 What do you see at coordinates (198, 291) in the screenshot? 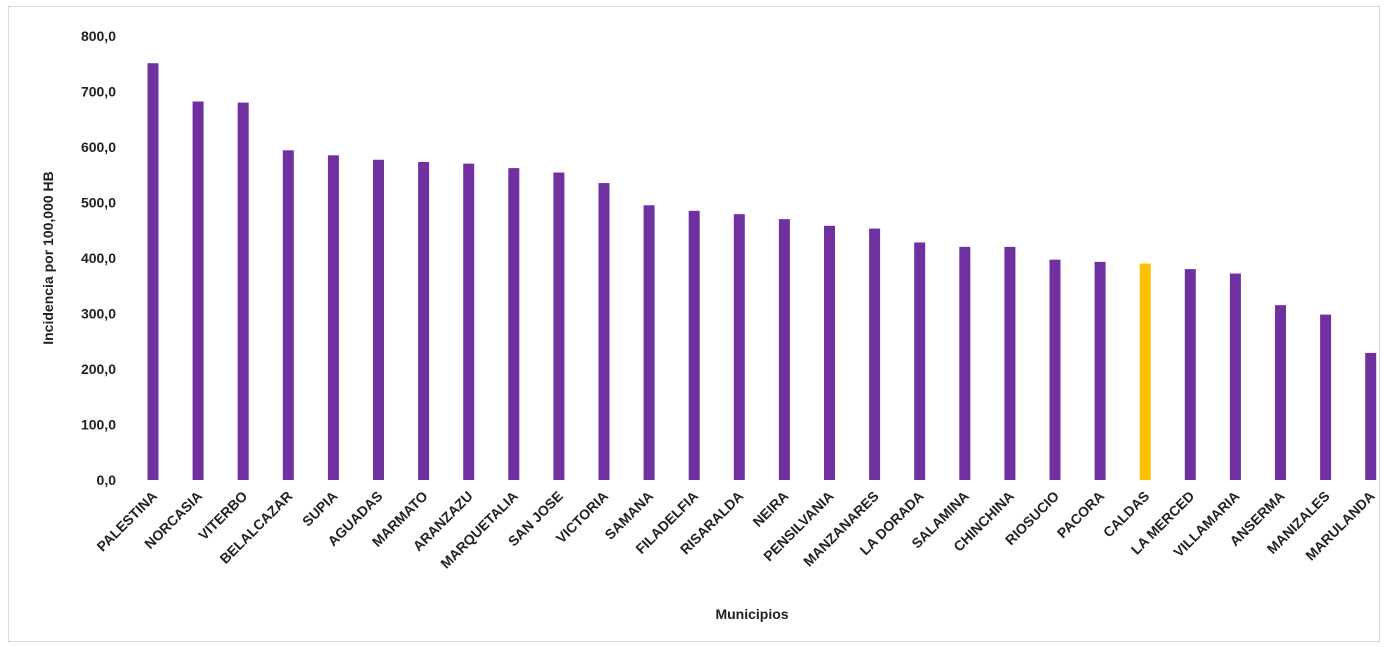
I see `bar-norcasia` at bounding box center [198, 291].